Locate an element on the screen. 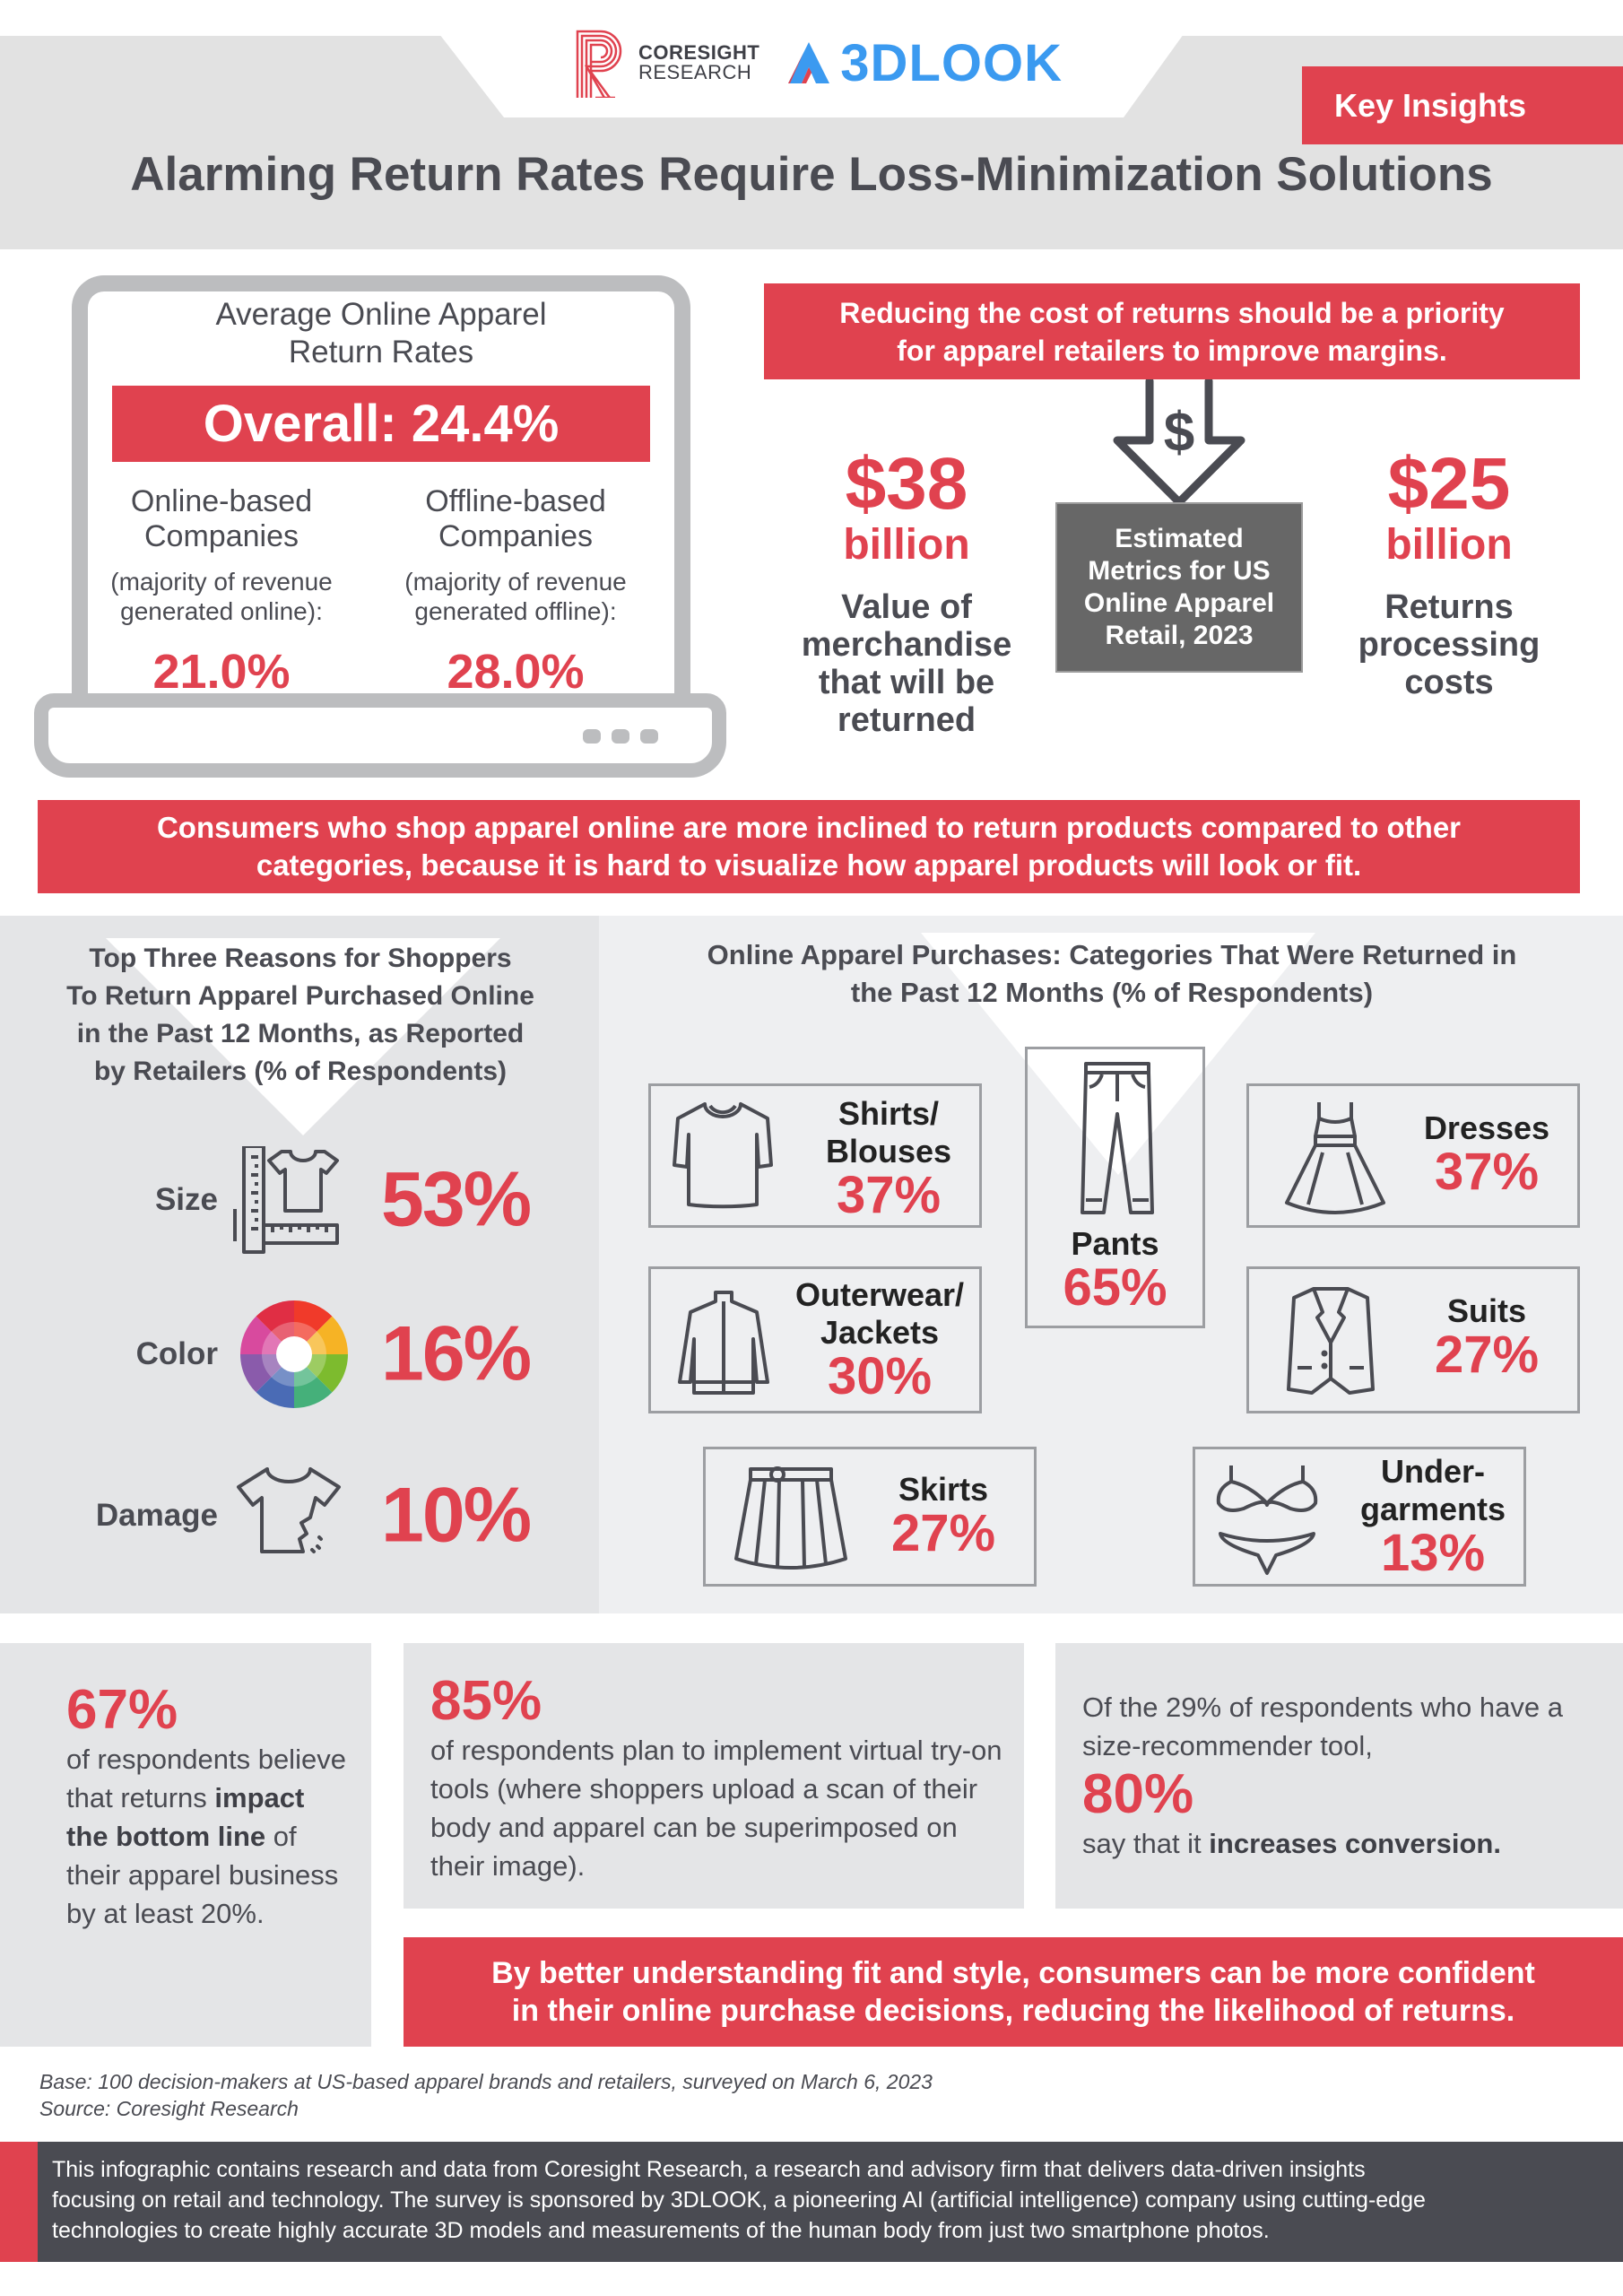 Image resolution: width=1623 pixels, height=2296 pixels. footnote-source: Source: Coresight Research is located at coordinates (169, 2108).